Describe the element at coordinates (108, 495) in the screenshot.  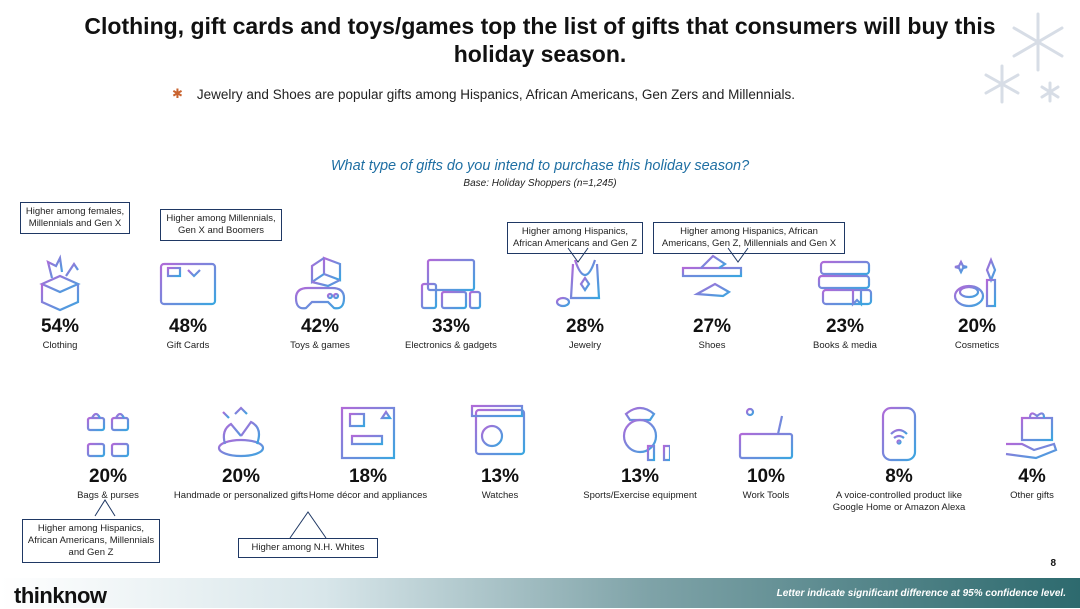
I see `category-label: Bags & purses` at that location.